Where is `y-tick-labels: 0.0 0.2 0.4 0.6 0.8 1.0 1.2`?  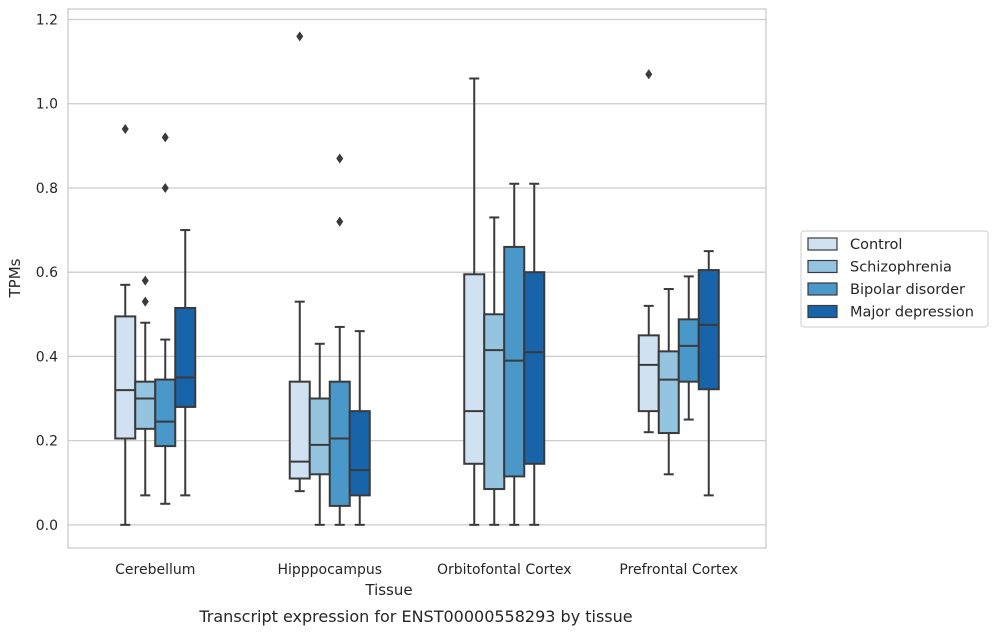
y-tick-labels: 0.0 0.2 0.4 0.6 0.8 1.0 1.2 is located at coordinates (47, 273).